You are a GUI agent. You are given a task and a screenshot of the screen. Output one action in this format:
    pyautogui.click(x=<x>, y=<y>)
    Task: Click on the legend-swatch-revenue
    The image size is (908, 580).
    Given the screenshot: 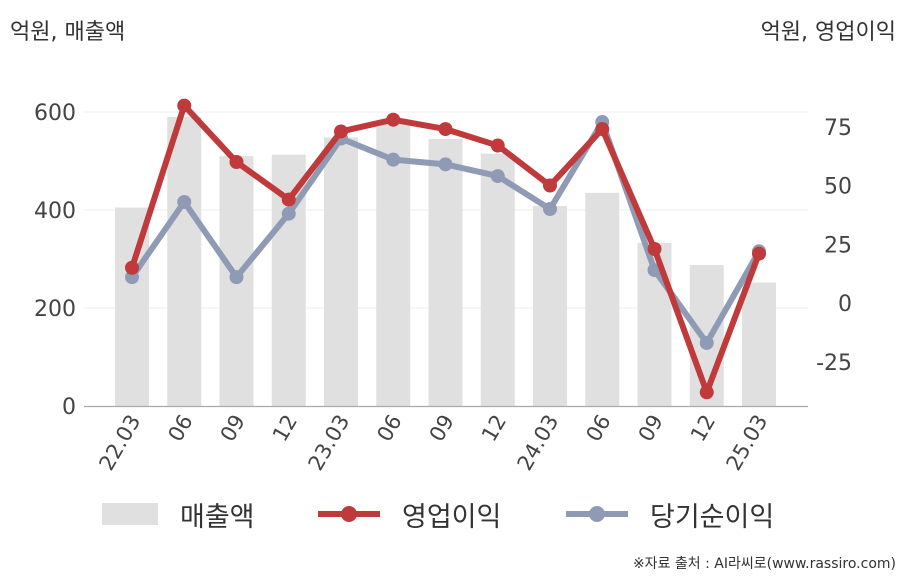 What is the action you would take?
    pyautogui.click(x=130, y=514)
    